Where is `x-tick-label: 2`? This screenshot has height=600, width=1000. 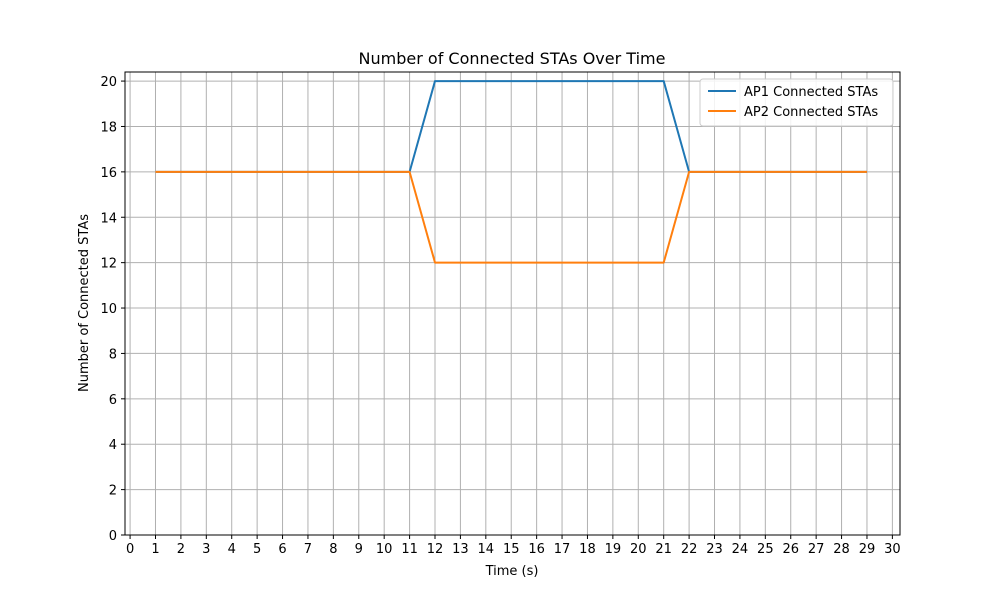
x-tick-label: 2 is located at coordinates (181, 549).